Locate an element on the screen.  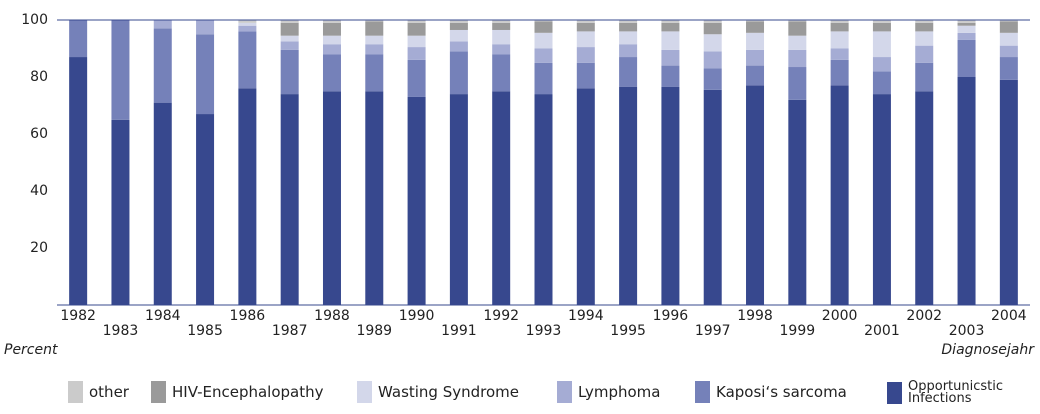
legend-item: Kaposi‘s sarcoma is located at coordinates (771, 392).